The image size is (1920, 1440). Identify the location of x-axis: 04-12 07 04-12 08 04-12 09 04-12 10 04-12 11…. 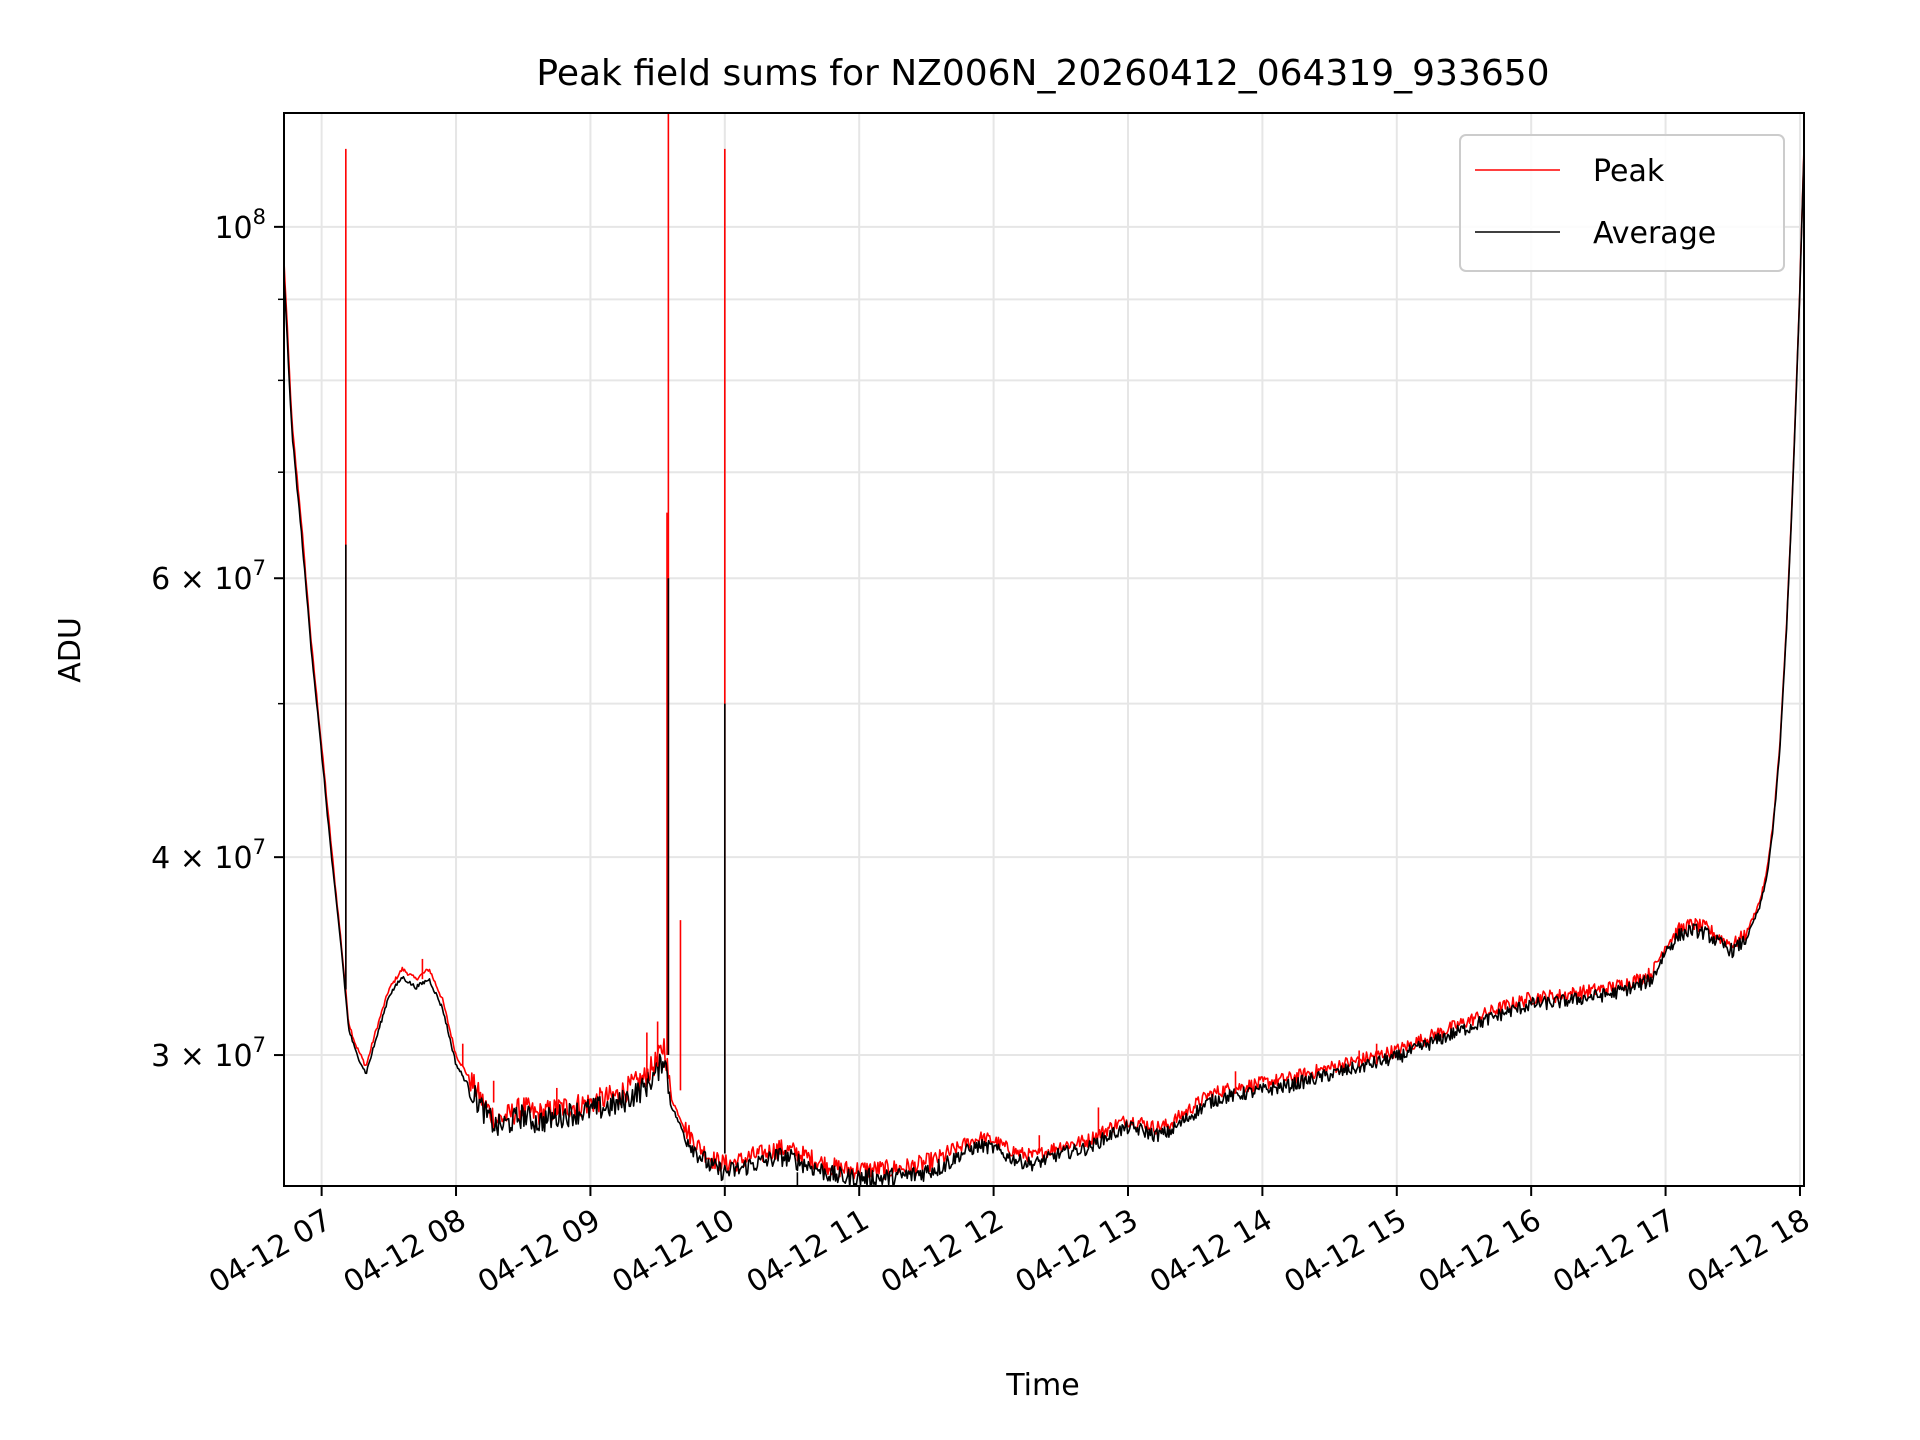
(1009, 1243).